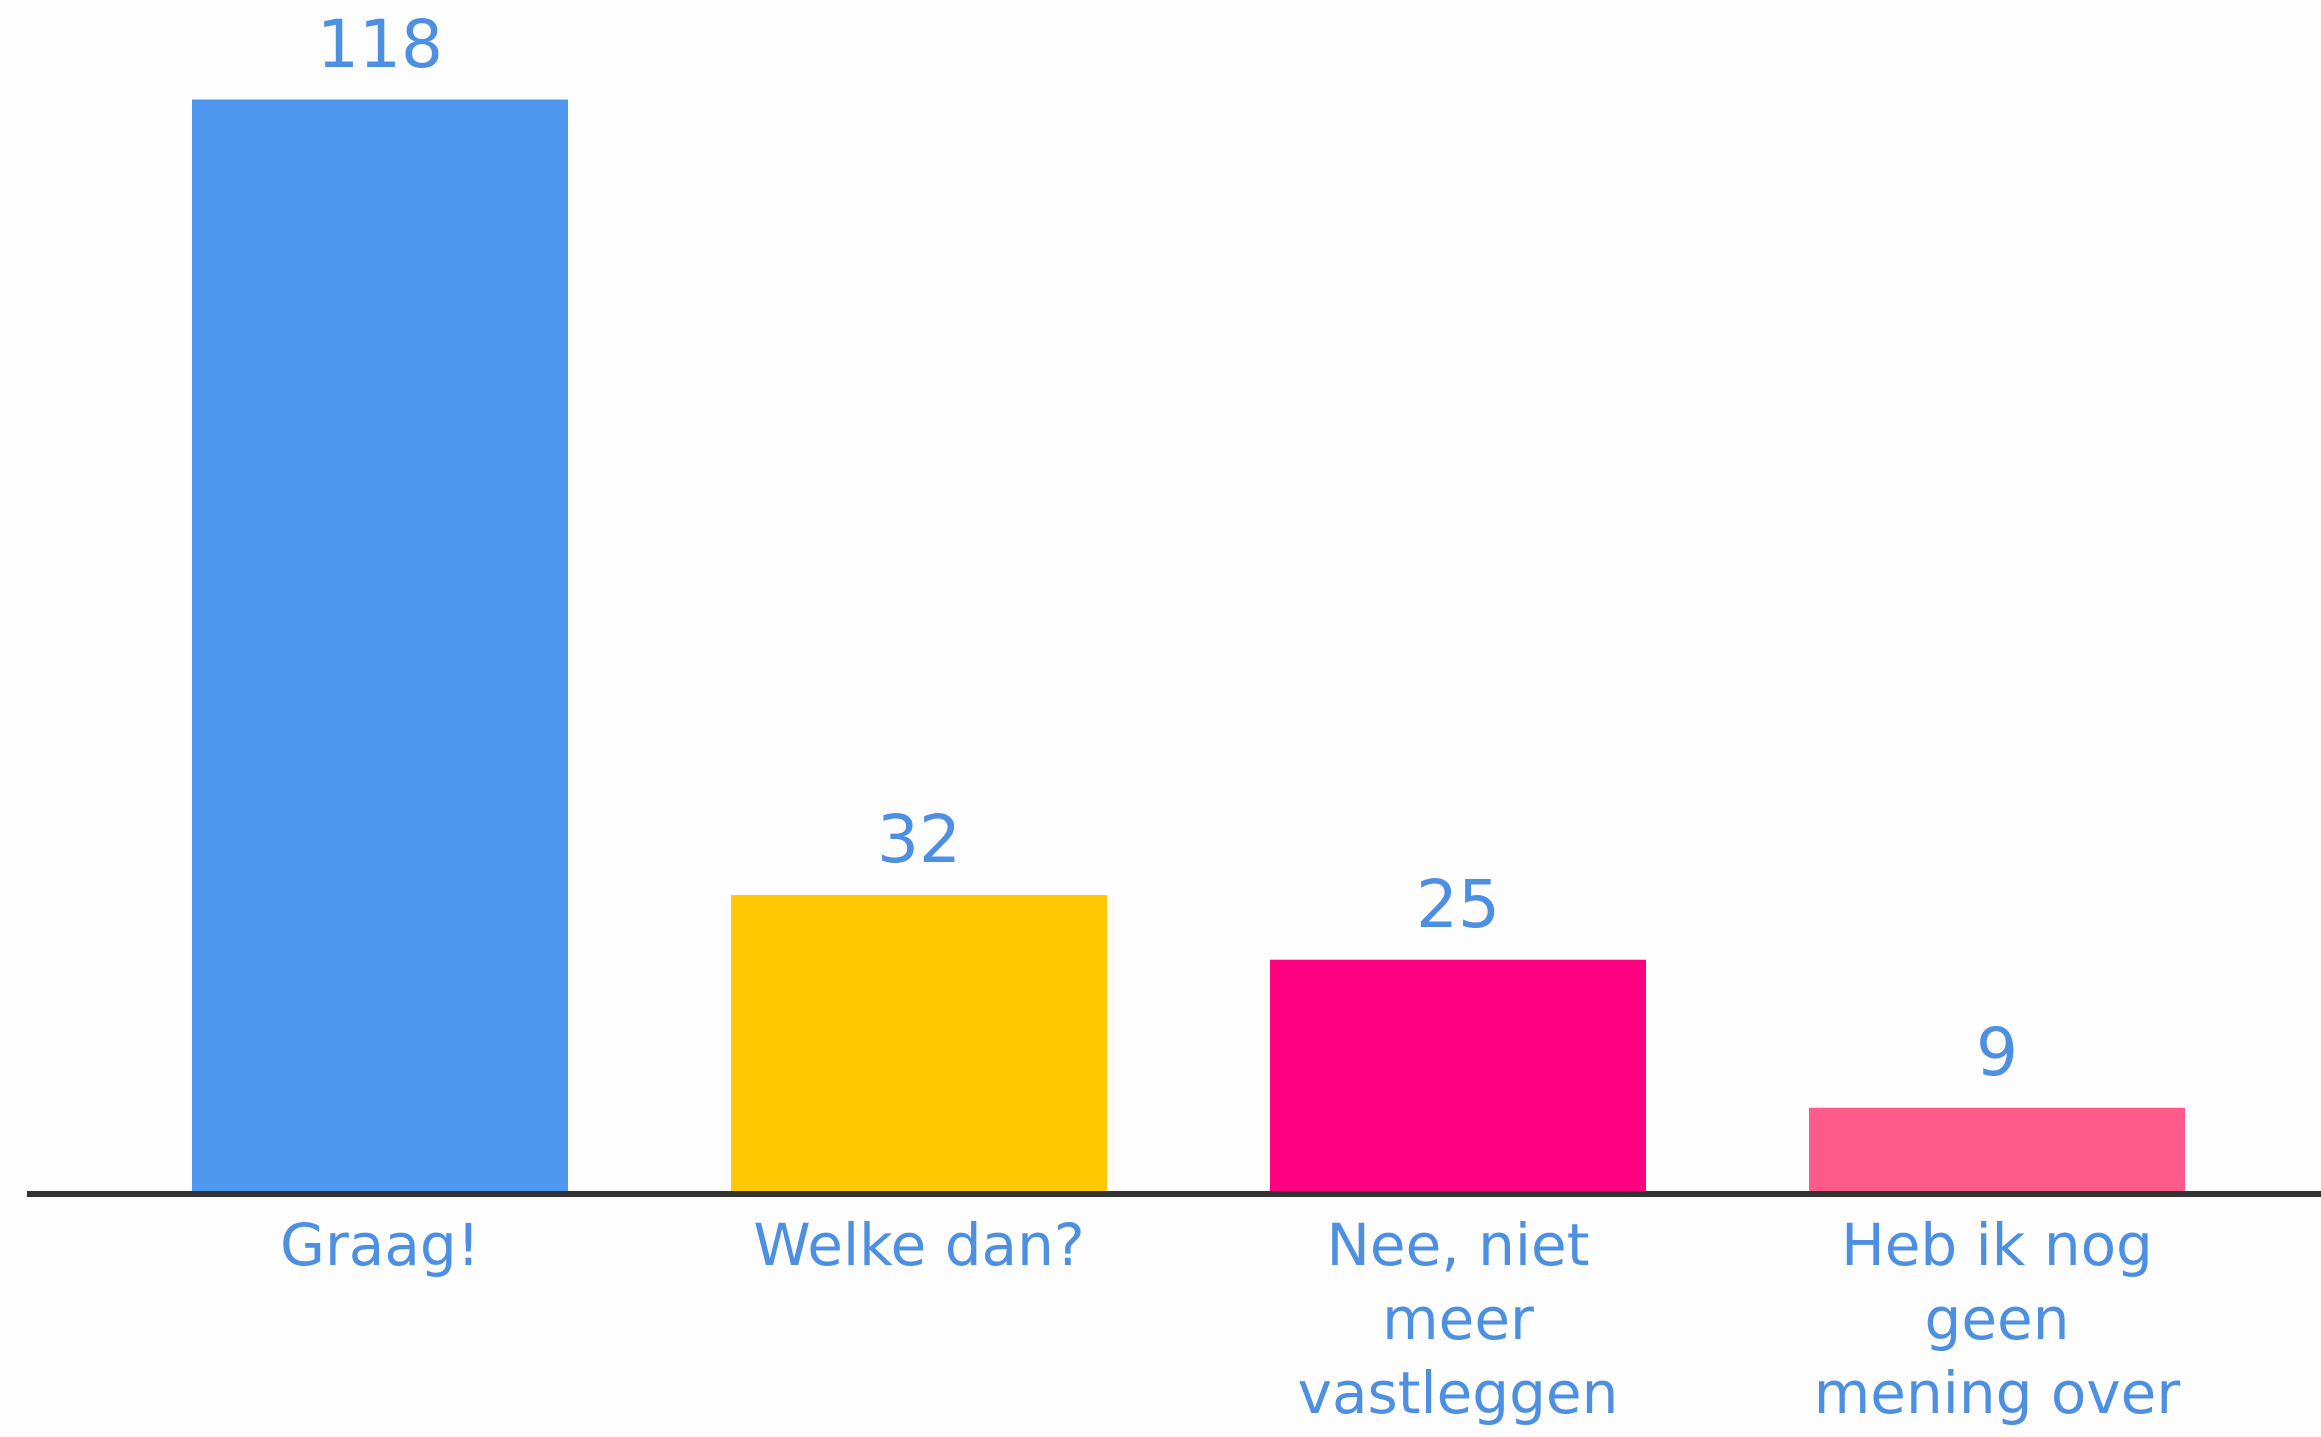 Image resolution: width=2321 pixels, height=1437 pixels. What do you see at coordinates (380, 1245) in the screenshot?
I see `x-tick-label: Graag!` at bounding box center [380, 1245].